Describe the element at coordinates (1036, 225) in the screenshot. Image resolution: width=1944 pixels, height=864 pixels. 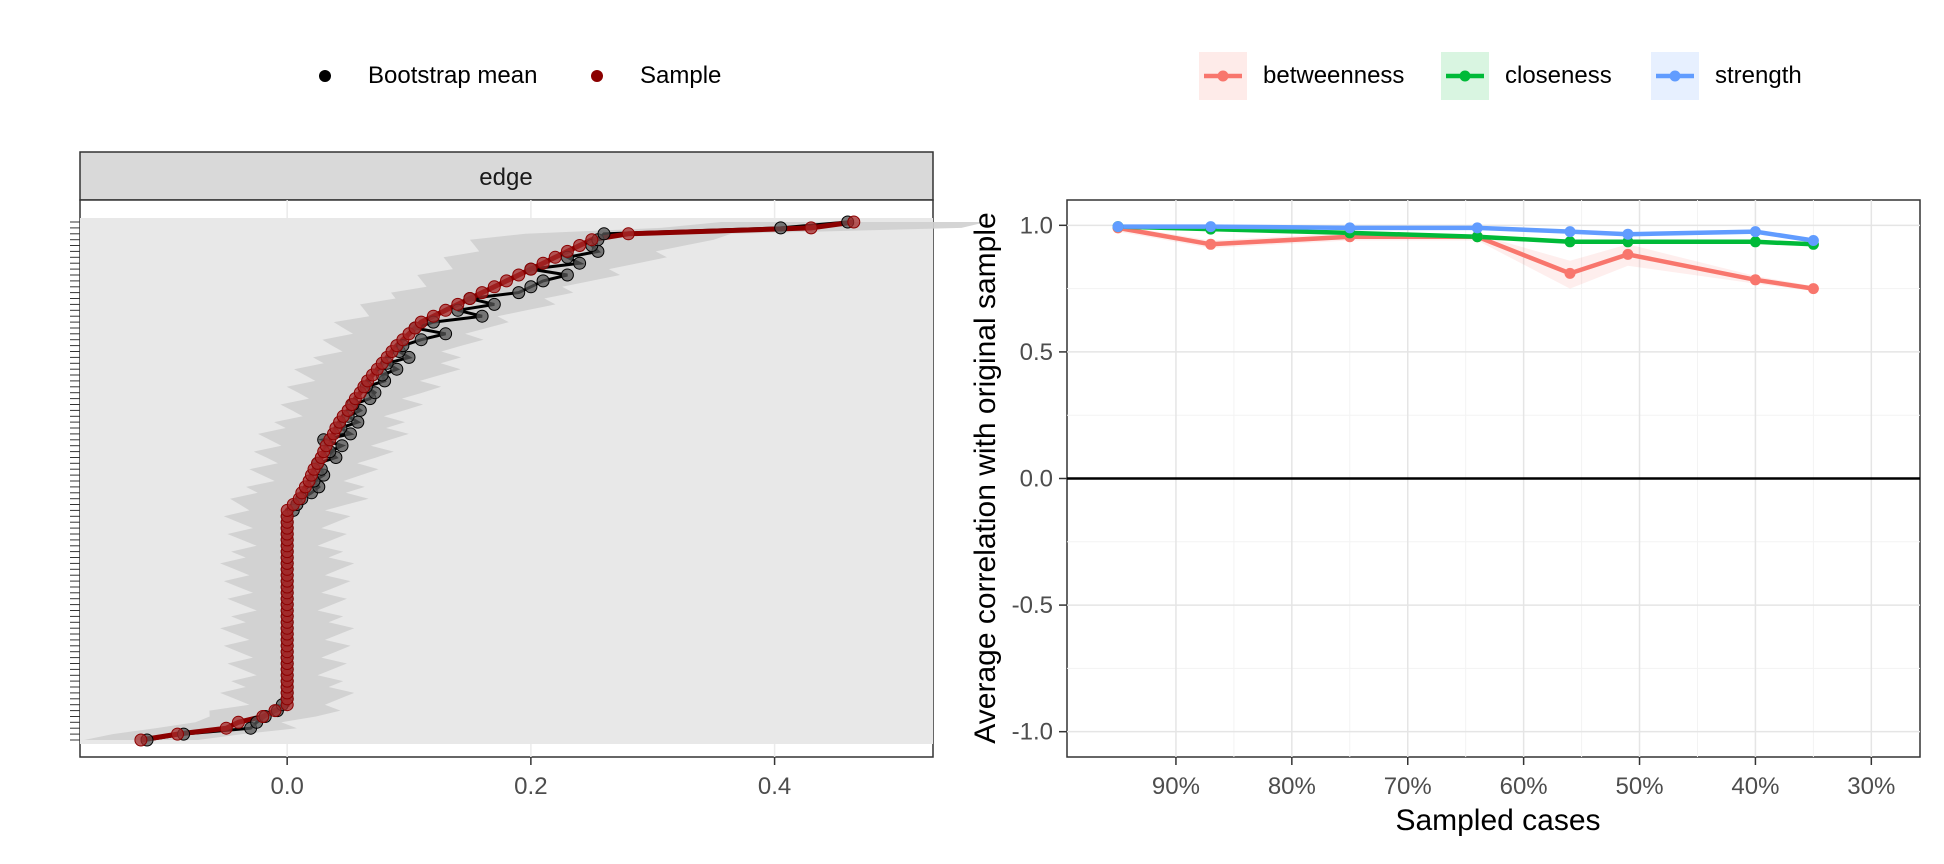
I see `right-y-tick-label: 1.0` at that location.